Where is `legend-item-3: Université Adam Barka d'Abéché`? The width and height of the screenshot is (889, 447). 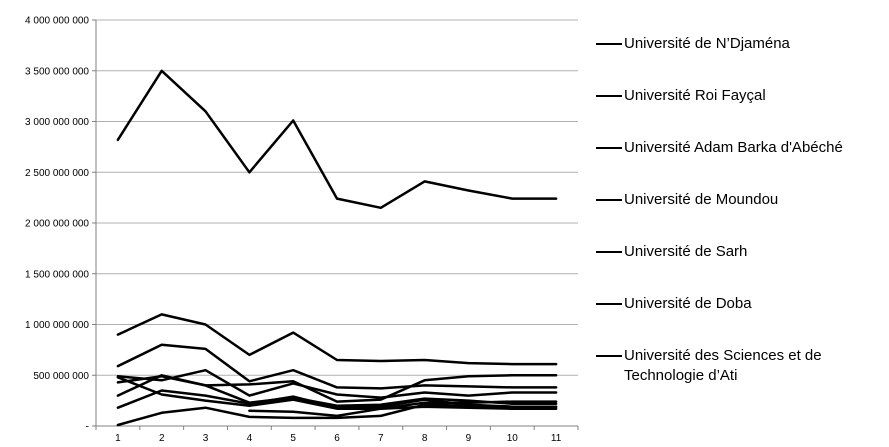 legend-item-3: Université Adam Barka d'Abéché is located at coordinates (740, 148).